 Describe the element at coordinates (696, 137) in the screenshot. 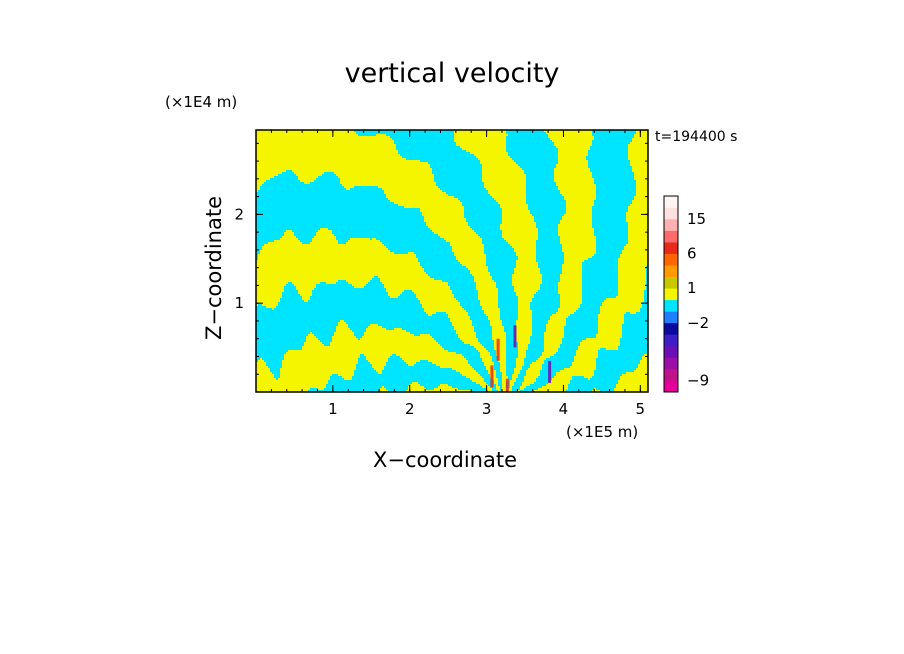

I see `time-label: t=194400 s` at that location.